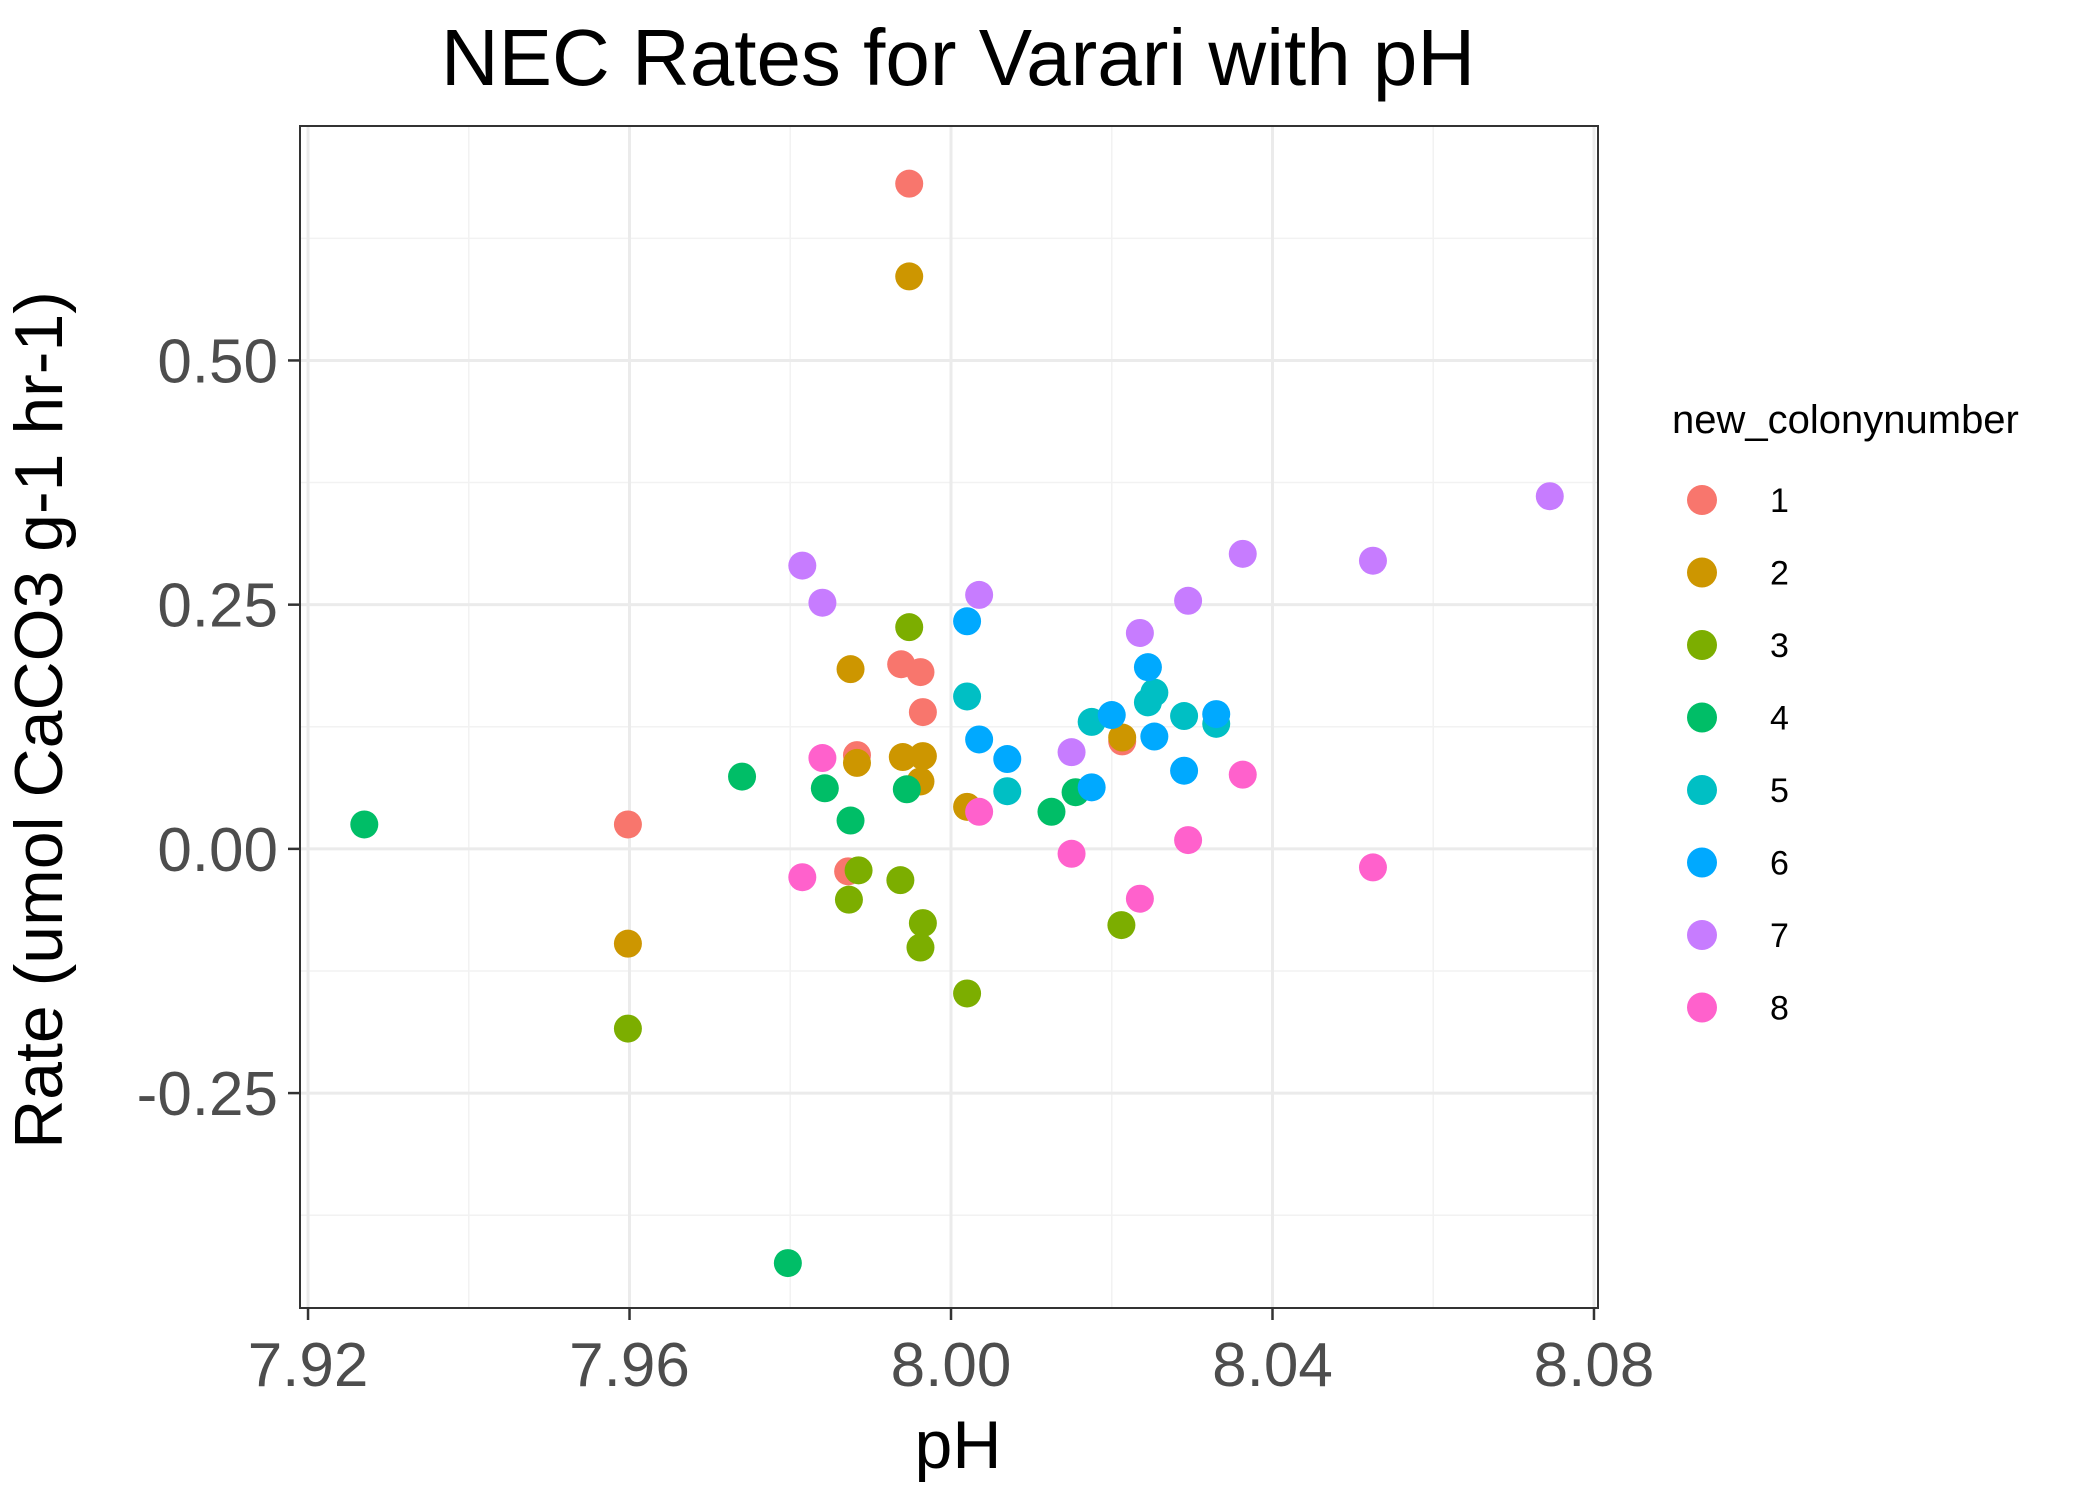 The height and width of the screenshot is (1499, 2099). What do you see at coordinates (629, 1365) in the screenshot?
I see `x-tick-label: 7.96` at bounding box center [629, 1365].